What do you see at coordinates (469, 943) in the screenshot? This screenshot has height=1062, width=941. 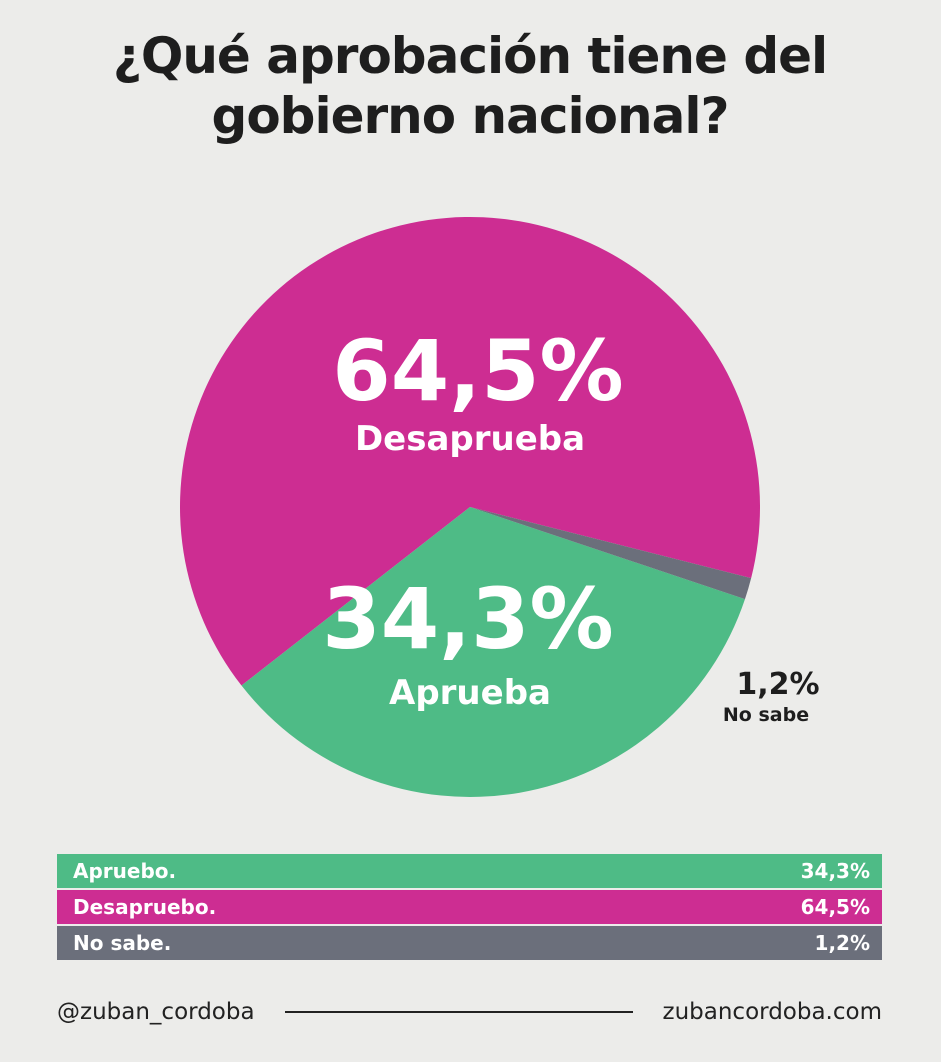 I see `table-row-no-sabe: No sabe. 1,2%` at bounding box center [469, 943].